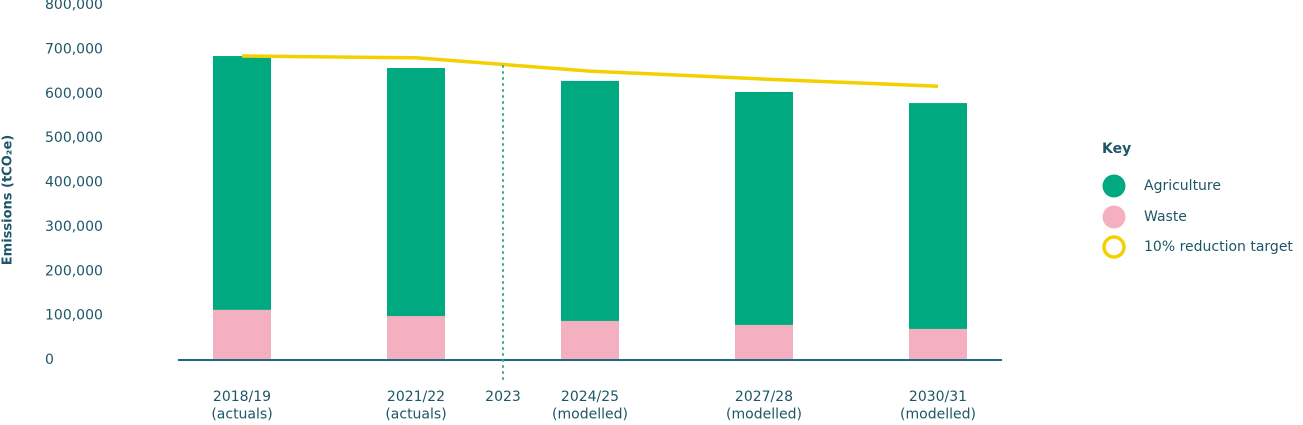 The image size is (1303, 425). I want to click on x-tick-label: 2018/19 (actuals), so click(241, 406).